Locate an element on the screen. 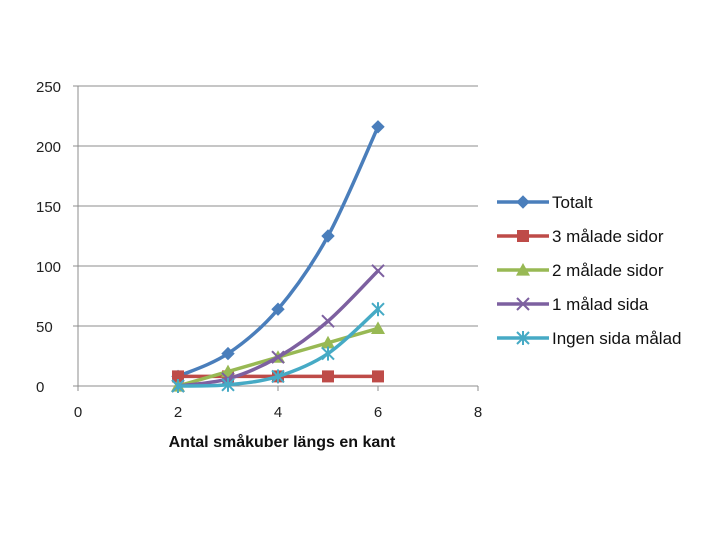 The height and width of the screenshot is (540, 720). y-tick-label: 150 is located at coordinates (48, 207).